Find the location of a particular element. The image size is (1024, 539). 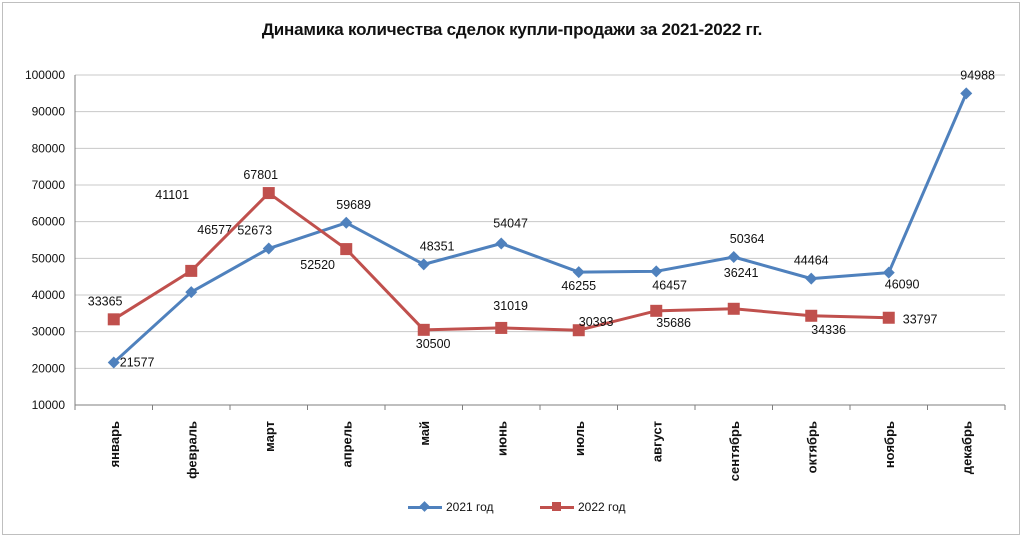

legend-item-2021: 2021 год is located at coordinates (451, 507).